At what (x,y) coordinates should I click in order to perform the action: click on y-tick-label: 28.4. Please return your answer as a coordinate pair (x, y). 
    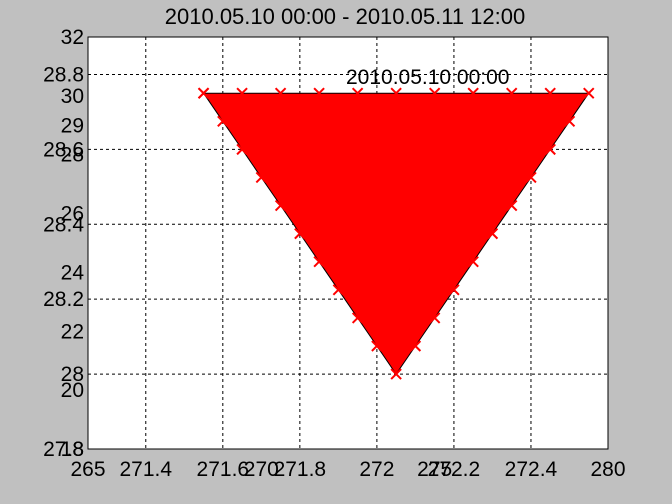
    Looking at the image, I should click on (63, 224).